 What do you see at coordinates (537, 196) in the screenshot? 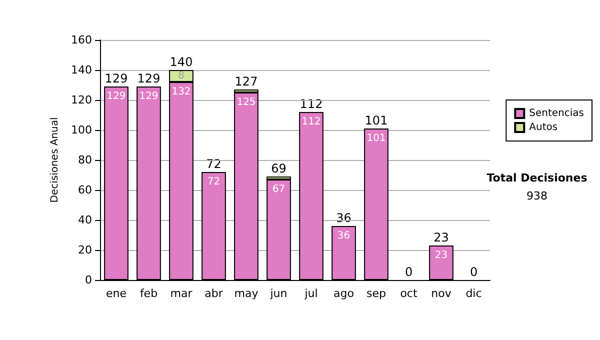
I see `text: 938` at bounding box center [537, 196].